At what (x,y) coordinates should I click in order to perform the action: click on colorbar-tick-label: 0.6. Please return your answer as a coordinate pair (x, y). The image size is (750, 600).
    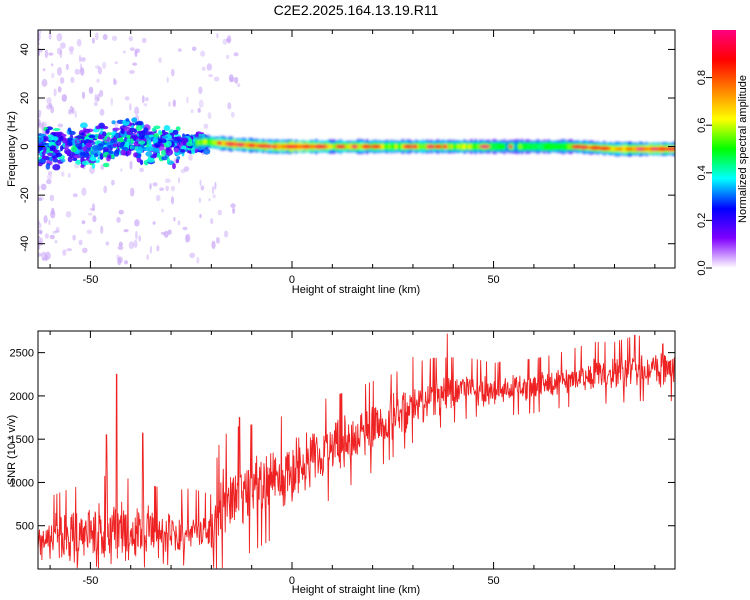
    Looking at the image, I should click on (702, 125).